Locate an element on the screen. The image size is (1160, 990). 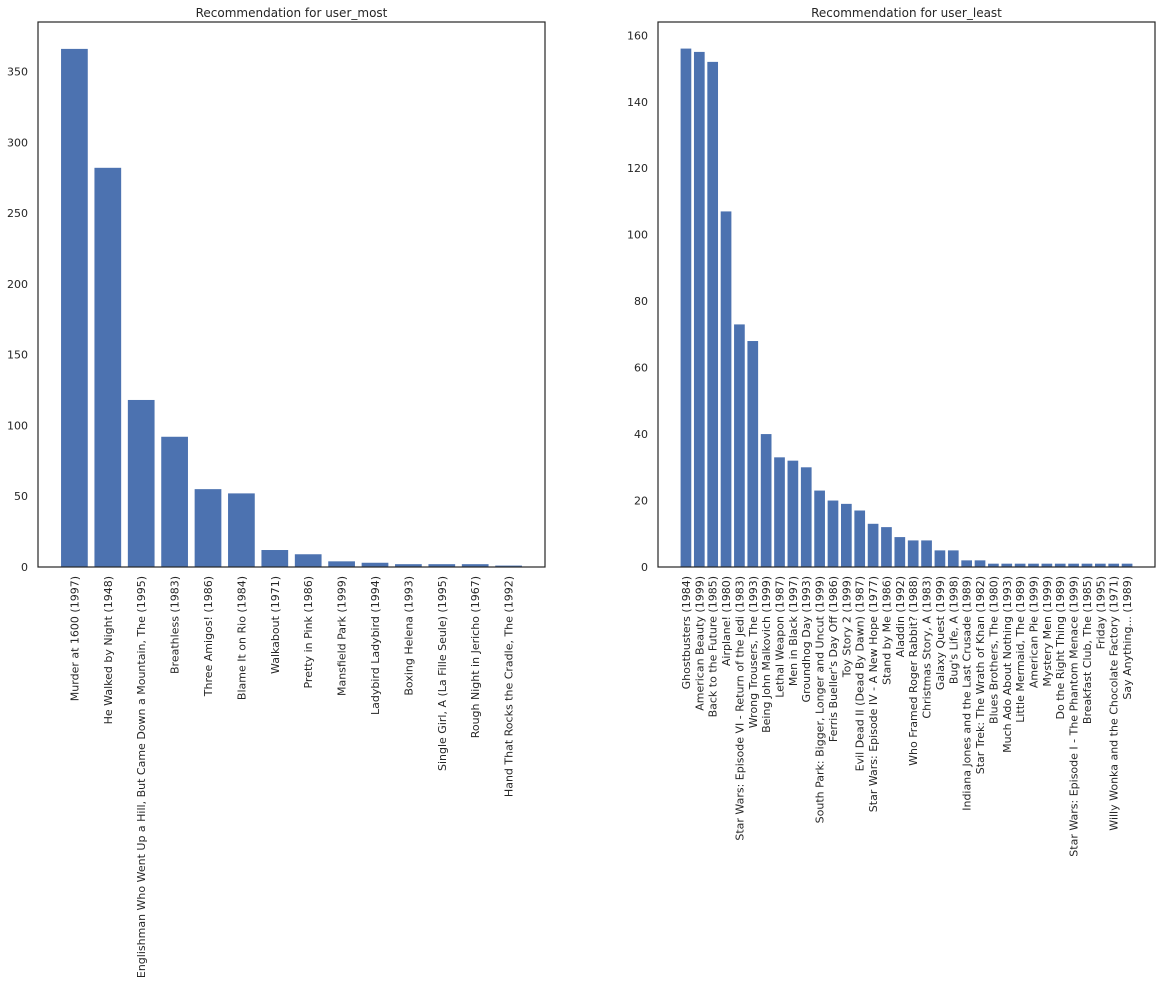
x-tick-label: American Beauty (1999) is located at coordinates (699, 643).